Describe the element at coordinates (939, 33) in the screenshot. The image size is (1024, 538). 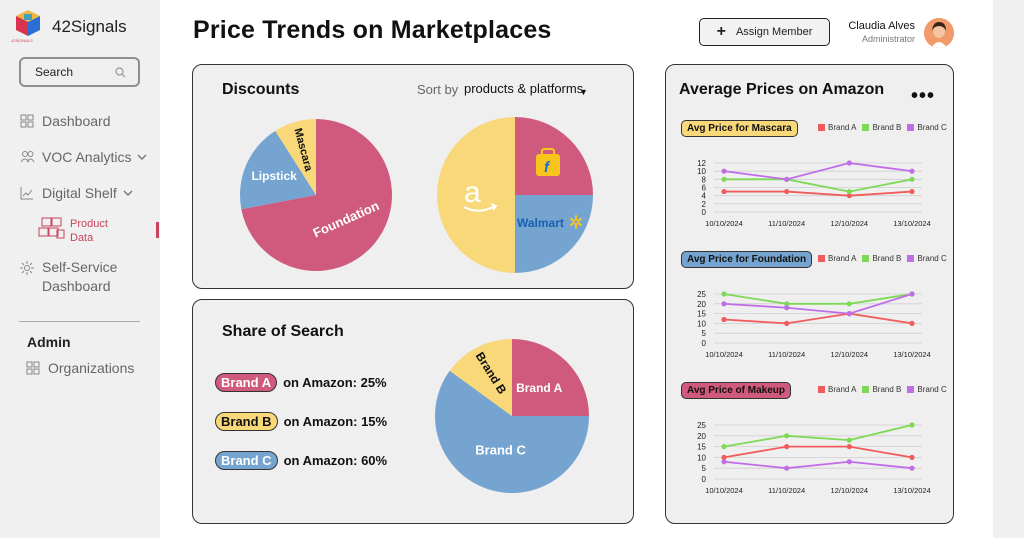
I see `avatar` at that location.